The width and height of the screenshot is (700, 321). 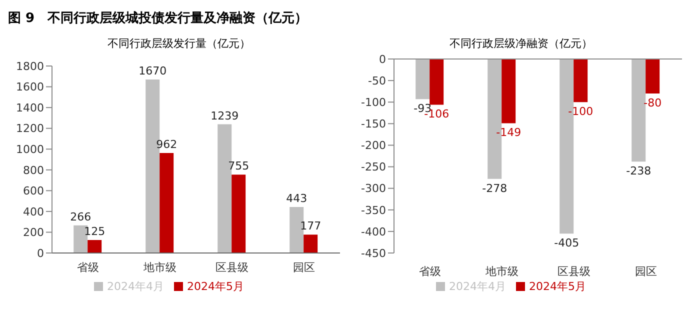 What do you see at coordinates (373, 253) in the screenshot?
I see `y-tick-label: -450` at bounding box center [373, 253].